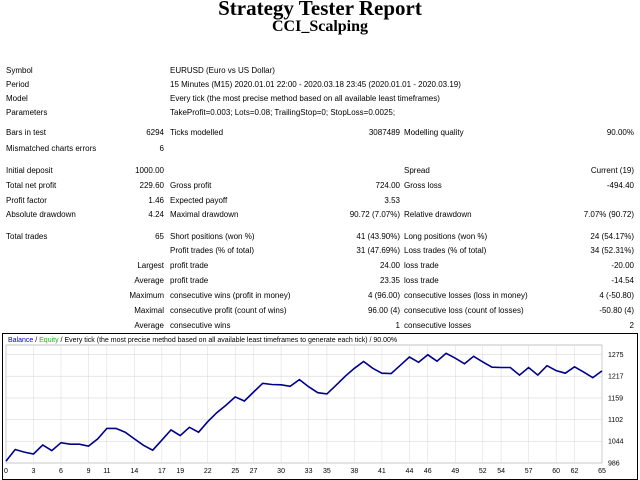 The image size is (640, 480). I want to click on y-tick-label: 986, so click(614, 464).